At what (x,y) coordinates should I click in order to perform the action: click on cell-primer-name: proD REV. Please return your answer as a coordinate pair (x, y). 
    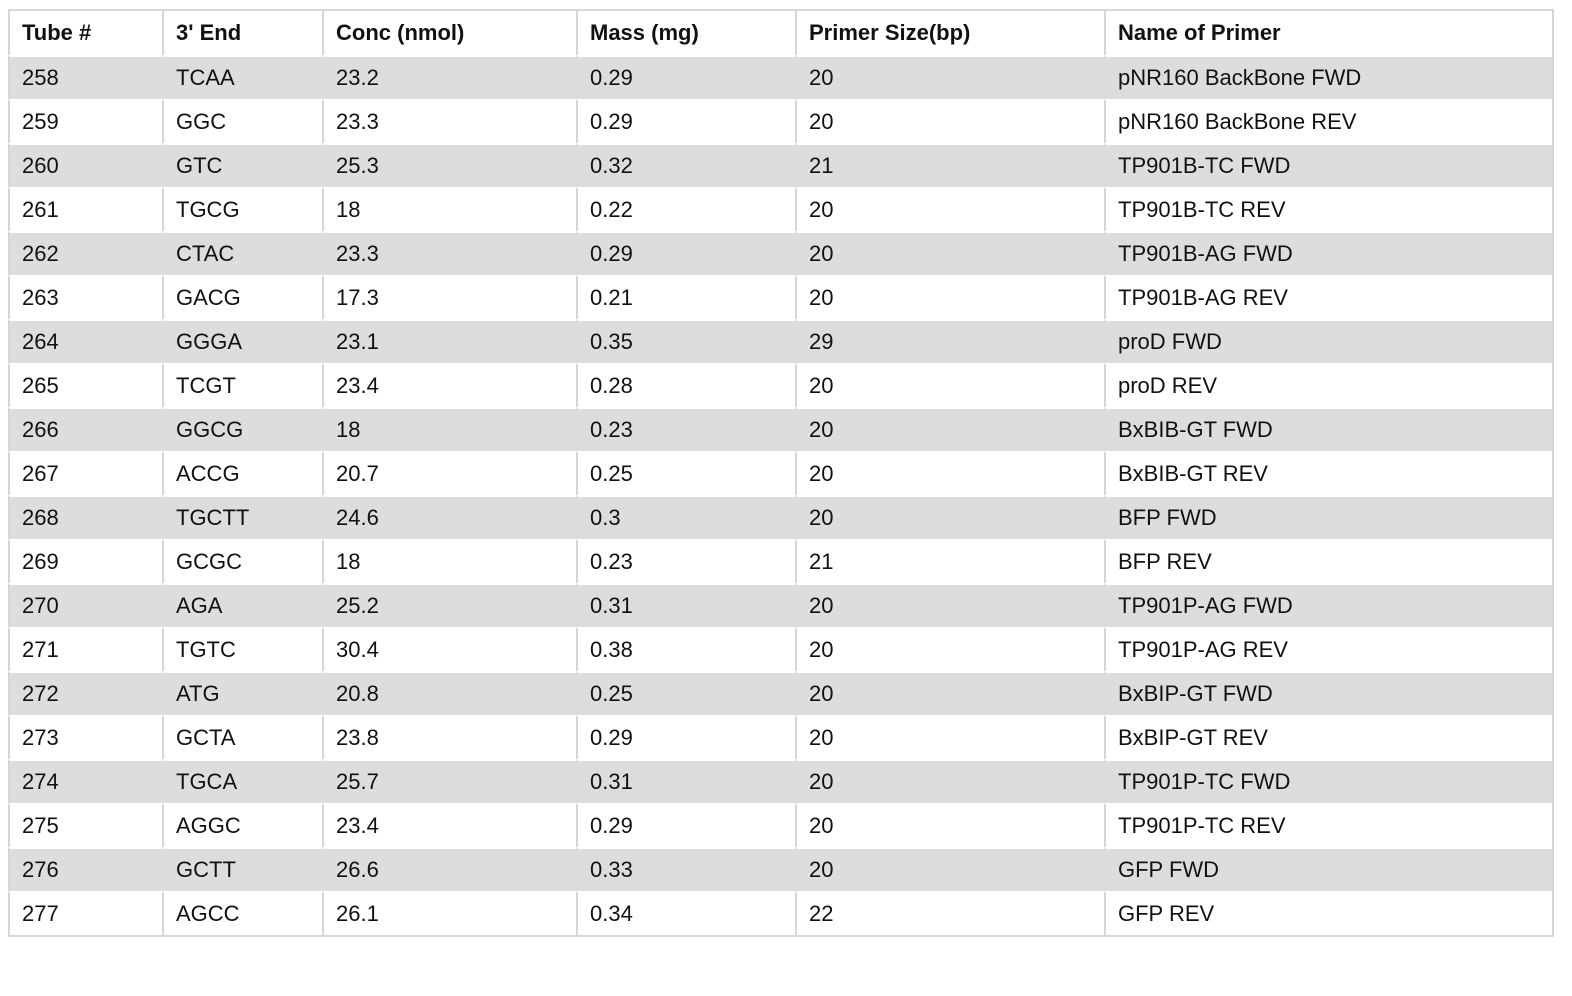
    Looking at the image, I should click on (1328, 385).